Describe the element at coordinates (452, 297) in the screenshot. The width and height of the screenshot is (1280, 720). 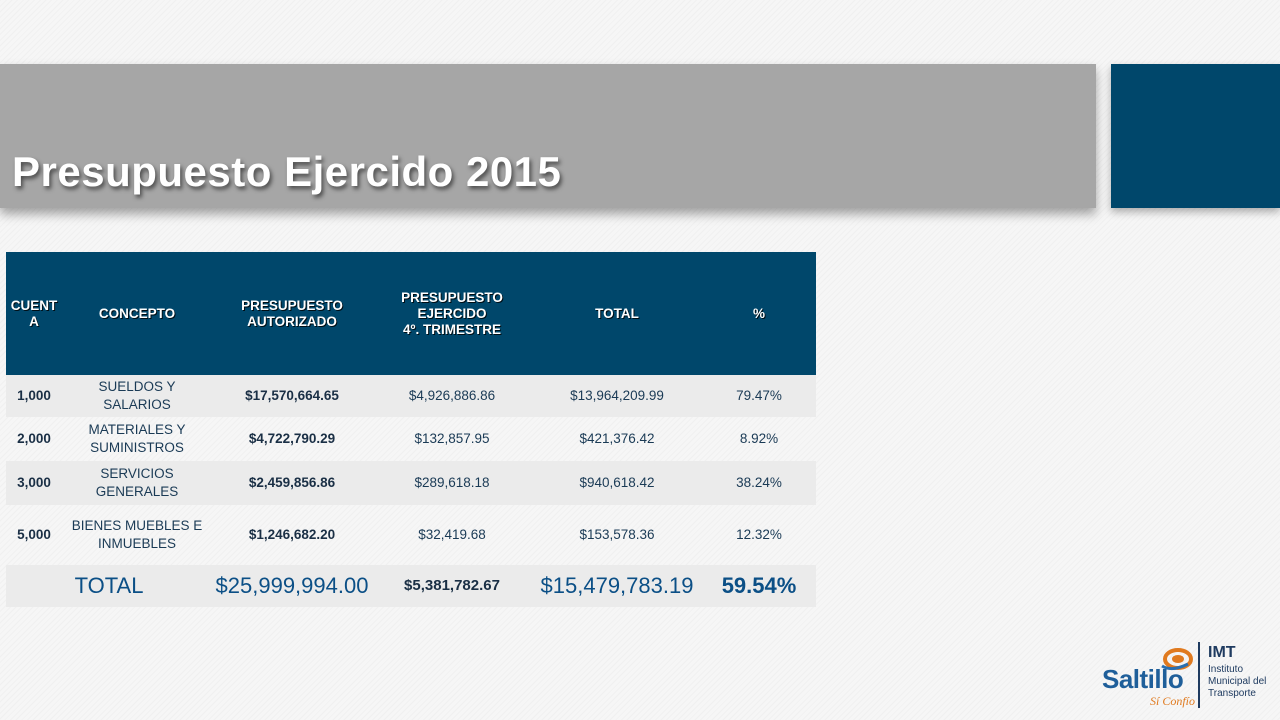
I see `header-ejercido-line1: PRESUPUESTO` at that location.